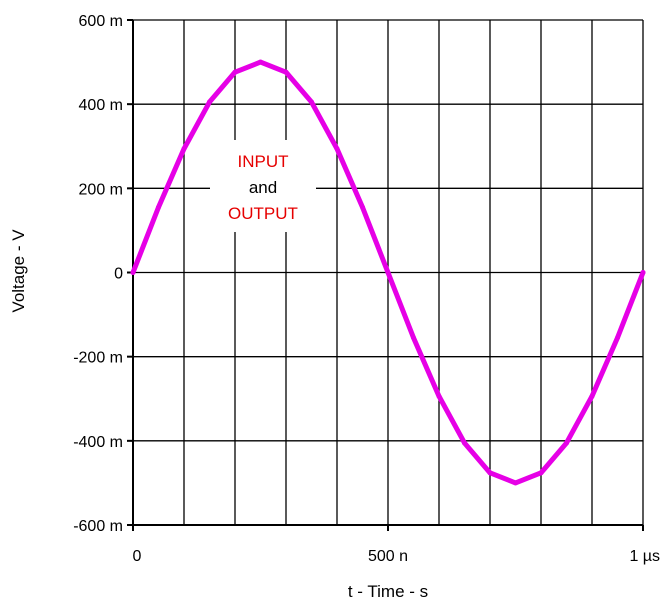 The width and height of the screenshot is (661, 603). I want to click on annotation-and-label: and, so click(263, 187).